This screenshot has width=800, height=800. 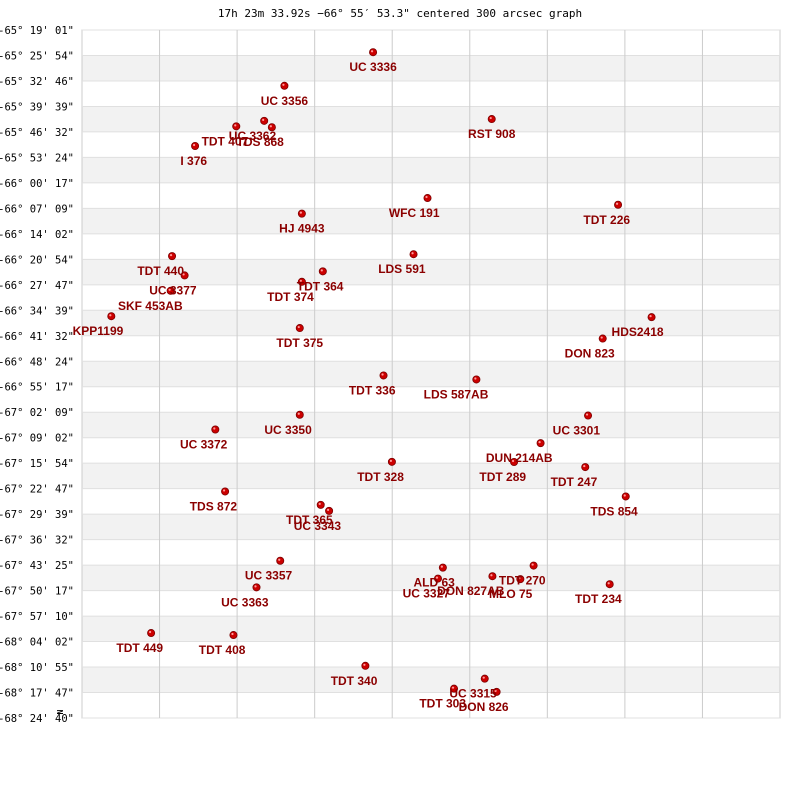 What do you see at coordinates (37, 133) in the screenshot?
I see `y-tick-label: -65° 46' 32"` at bounding box center [37, 133].